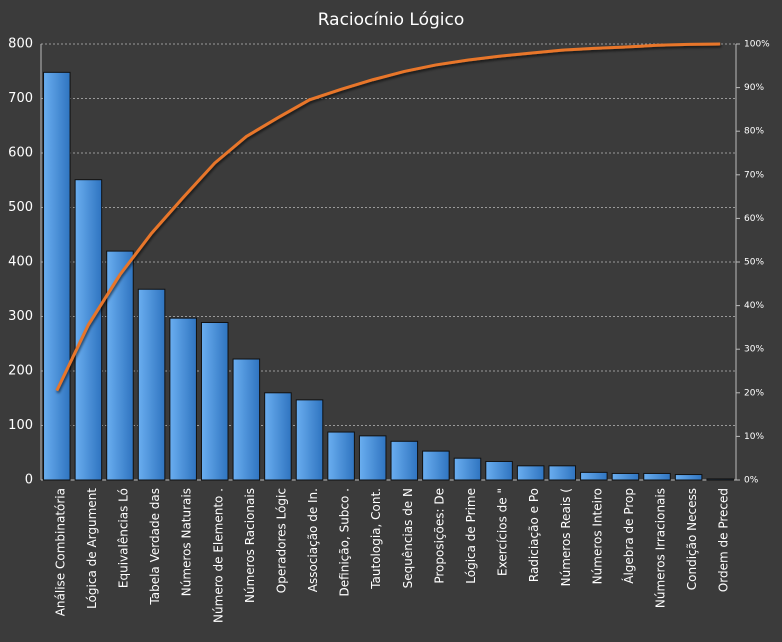 This screenshot has width=782, height=642. I want to click on y2-tick-label: 10%, so click(754, 437).